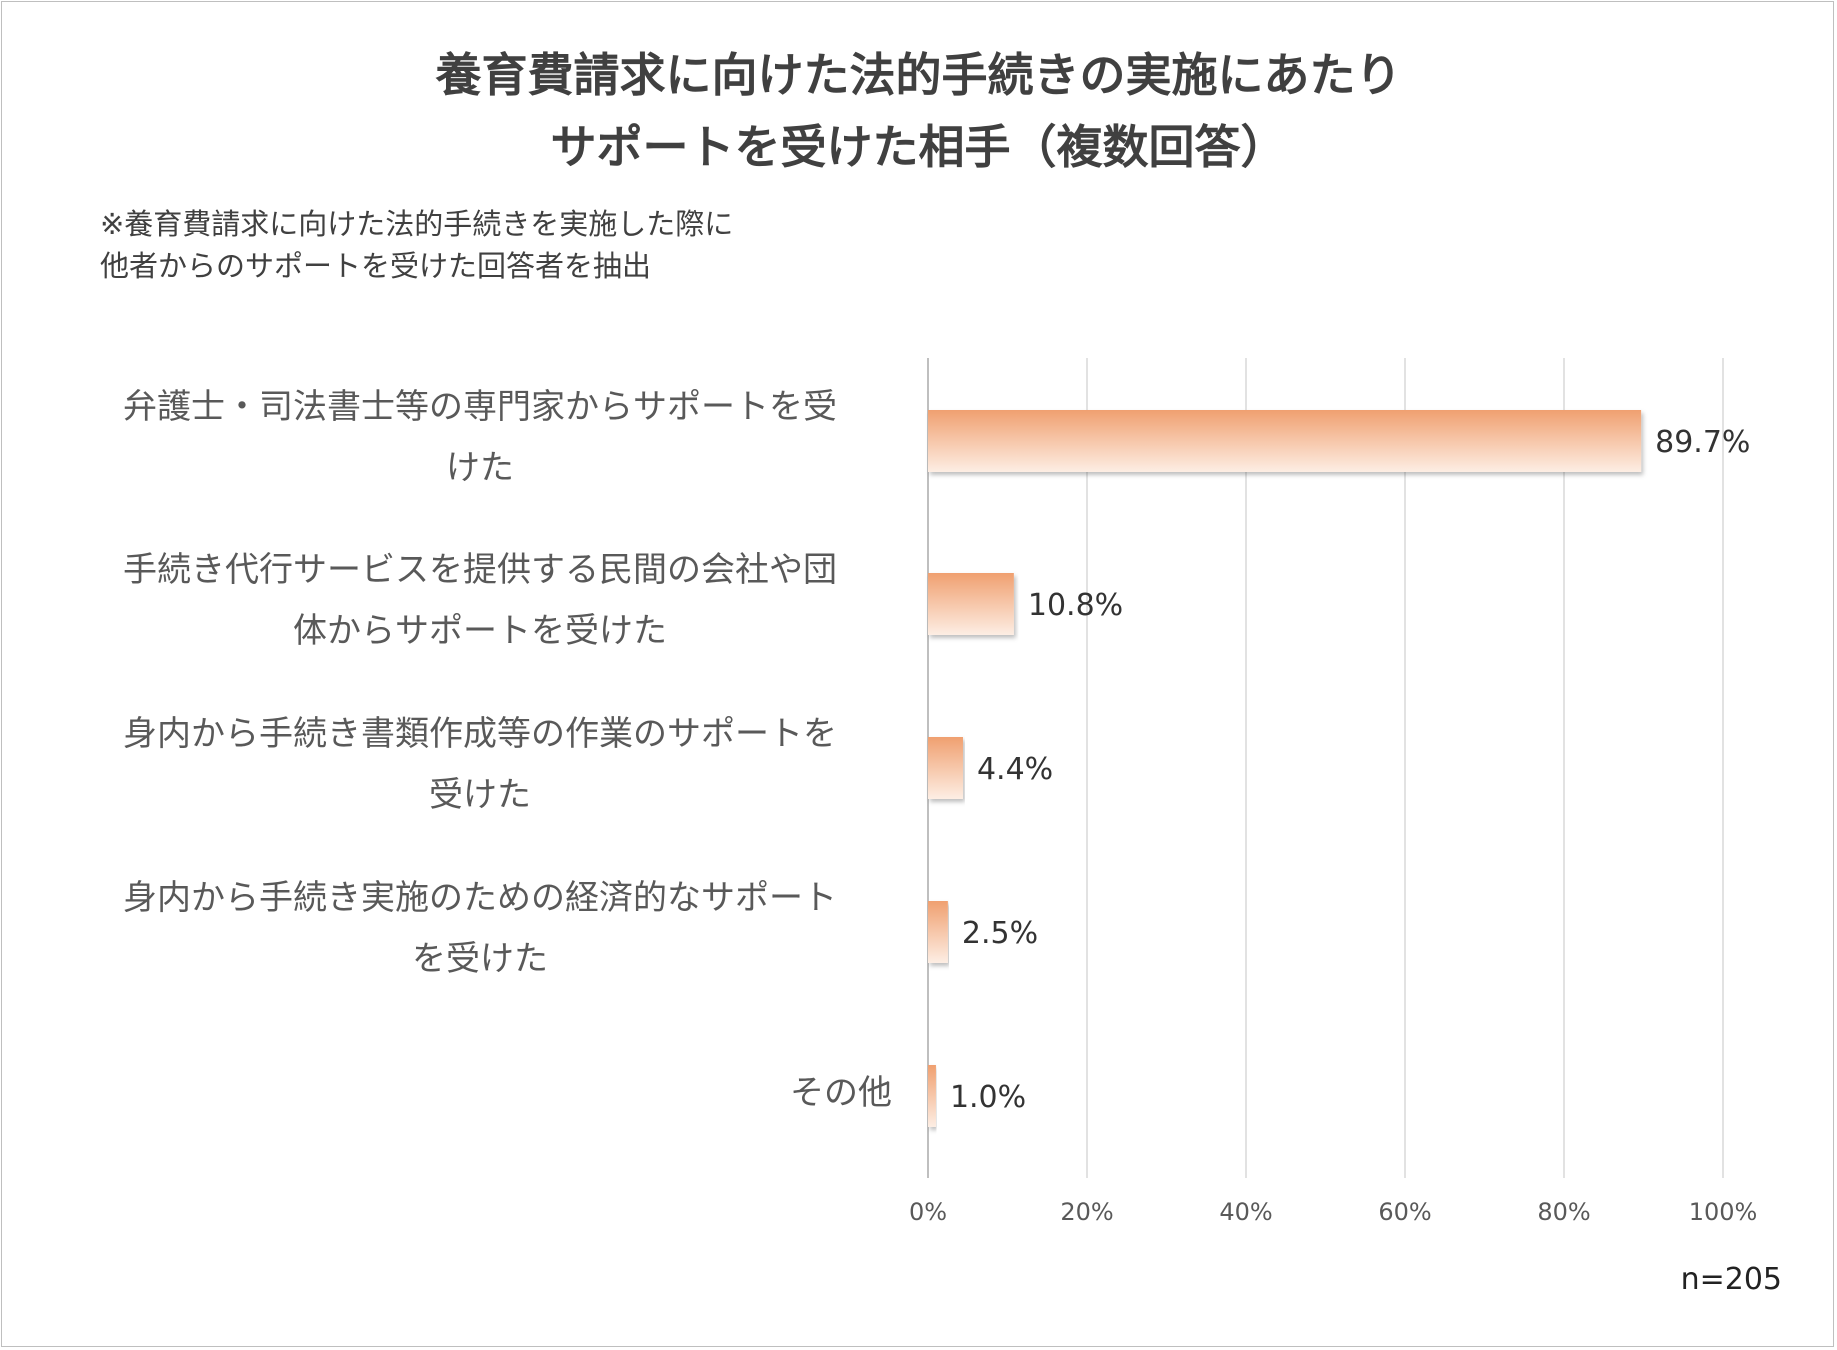 This screenshot has width=1837, height=1350. What do you see at coordinates (1075, 605) in the screenshot?
I see `value-label-2: 10.8%` at bounding box center [1075, 605].